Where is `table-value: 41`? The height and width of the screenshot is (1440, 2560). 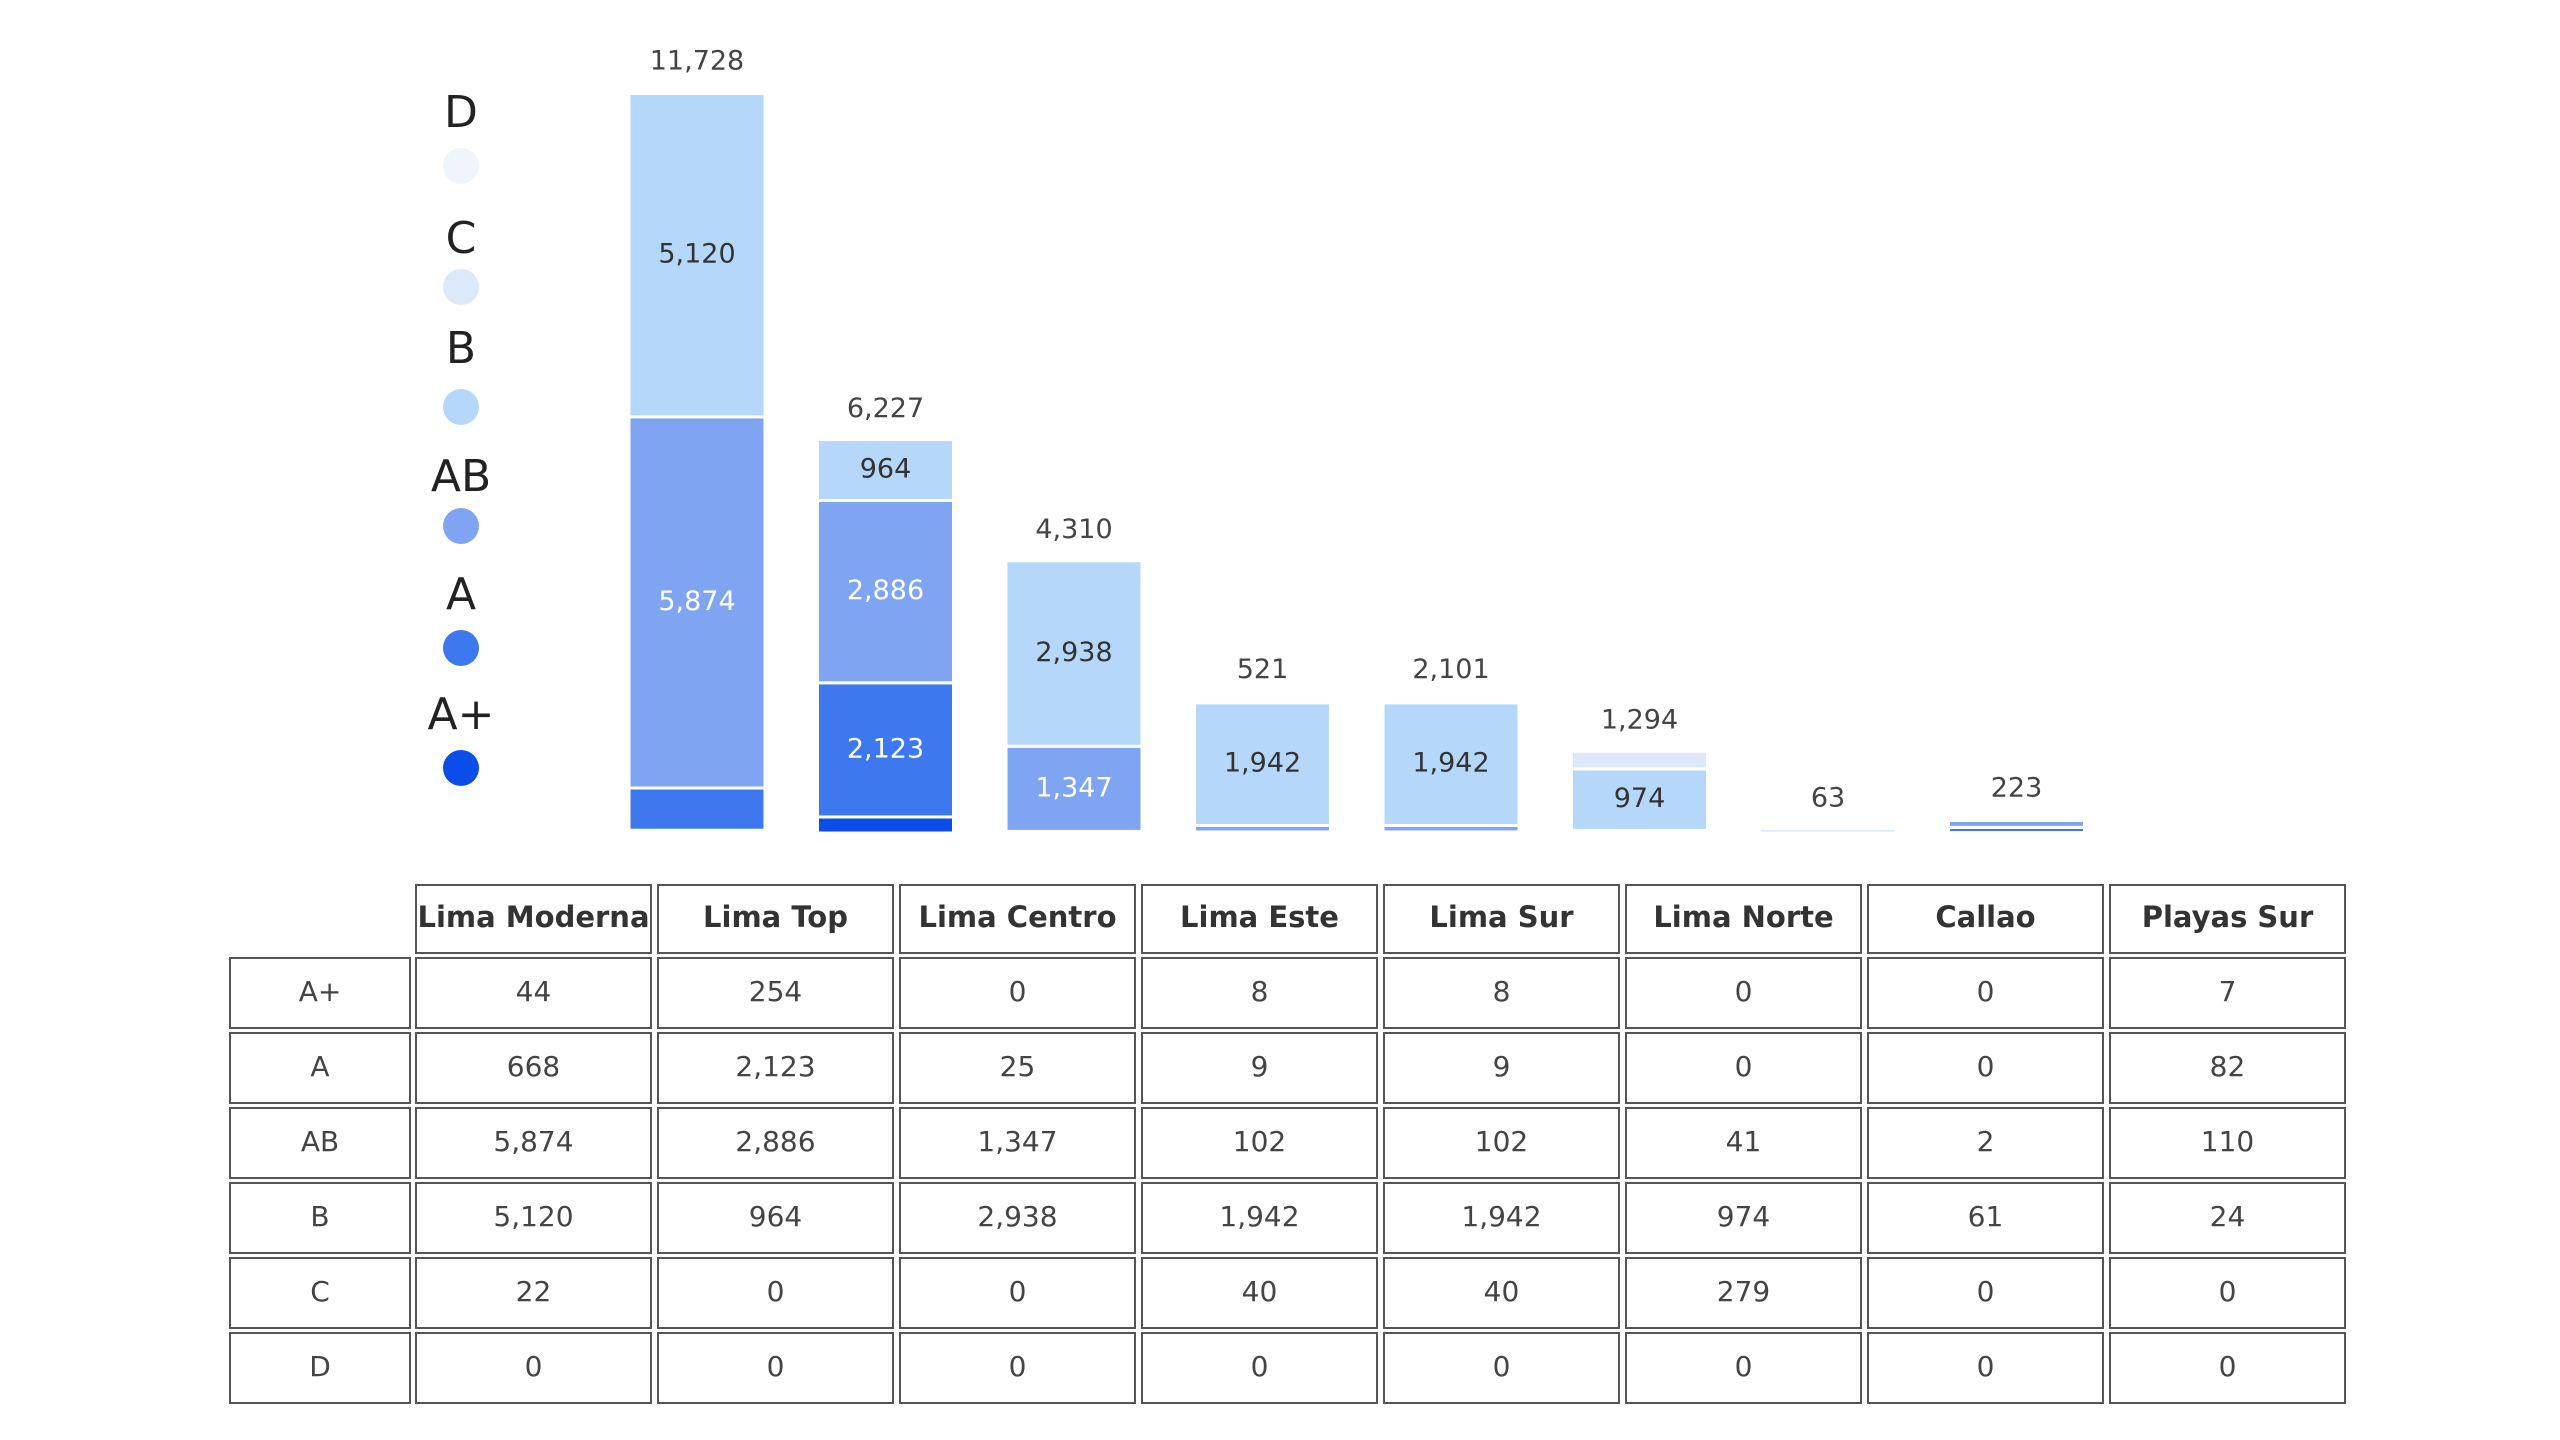 table-value: 41 is located at coordinates (1744, 1141).